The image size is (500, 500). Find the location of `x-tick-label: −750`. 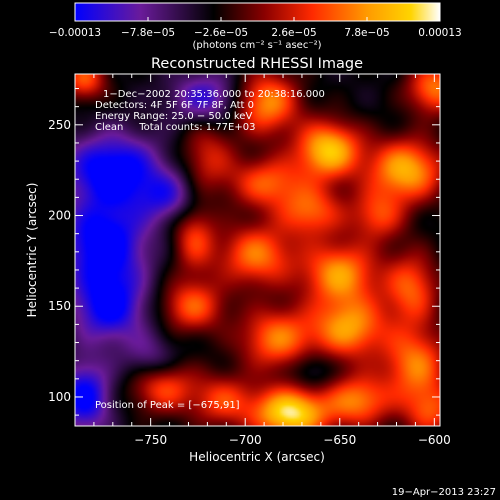

x-tick-label: −750 is located at coordinates (150, 440).